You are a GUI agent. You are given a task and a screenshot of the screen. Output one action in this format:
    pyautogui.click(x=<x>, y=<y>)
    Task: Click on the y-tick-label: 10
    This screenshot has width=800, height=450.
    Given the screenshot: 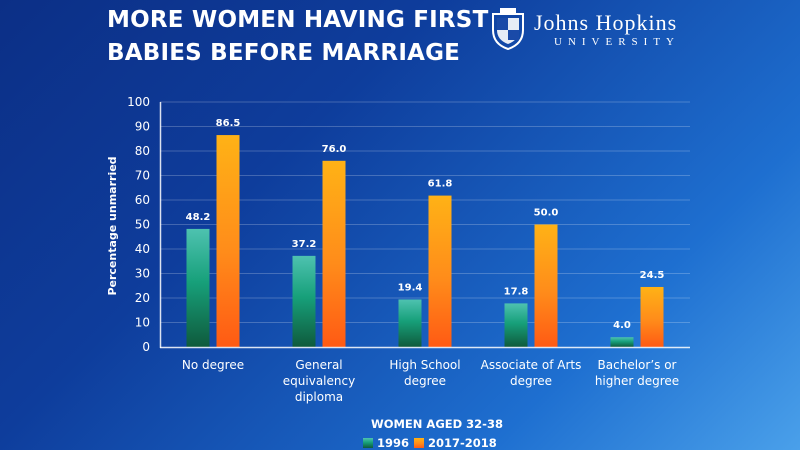 What is the action you would take?
    pyautogui.click(x=142, y=323)
    